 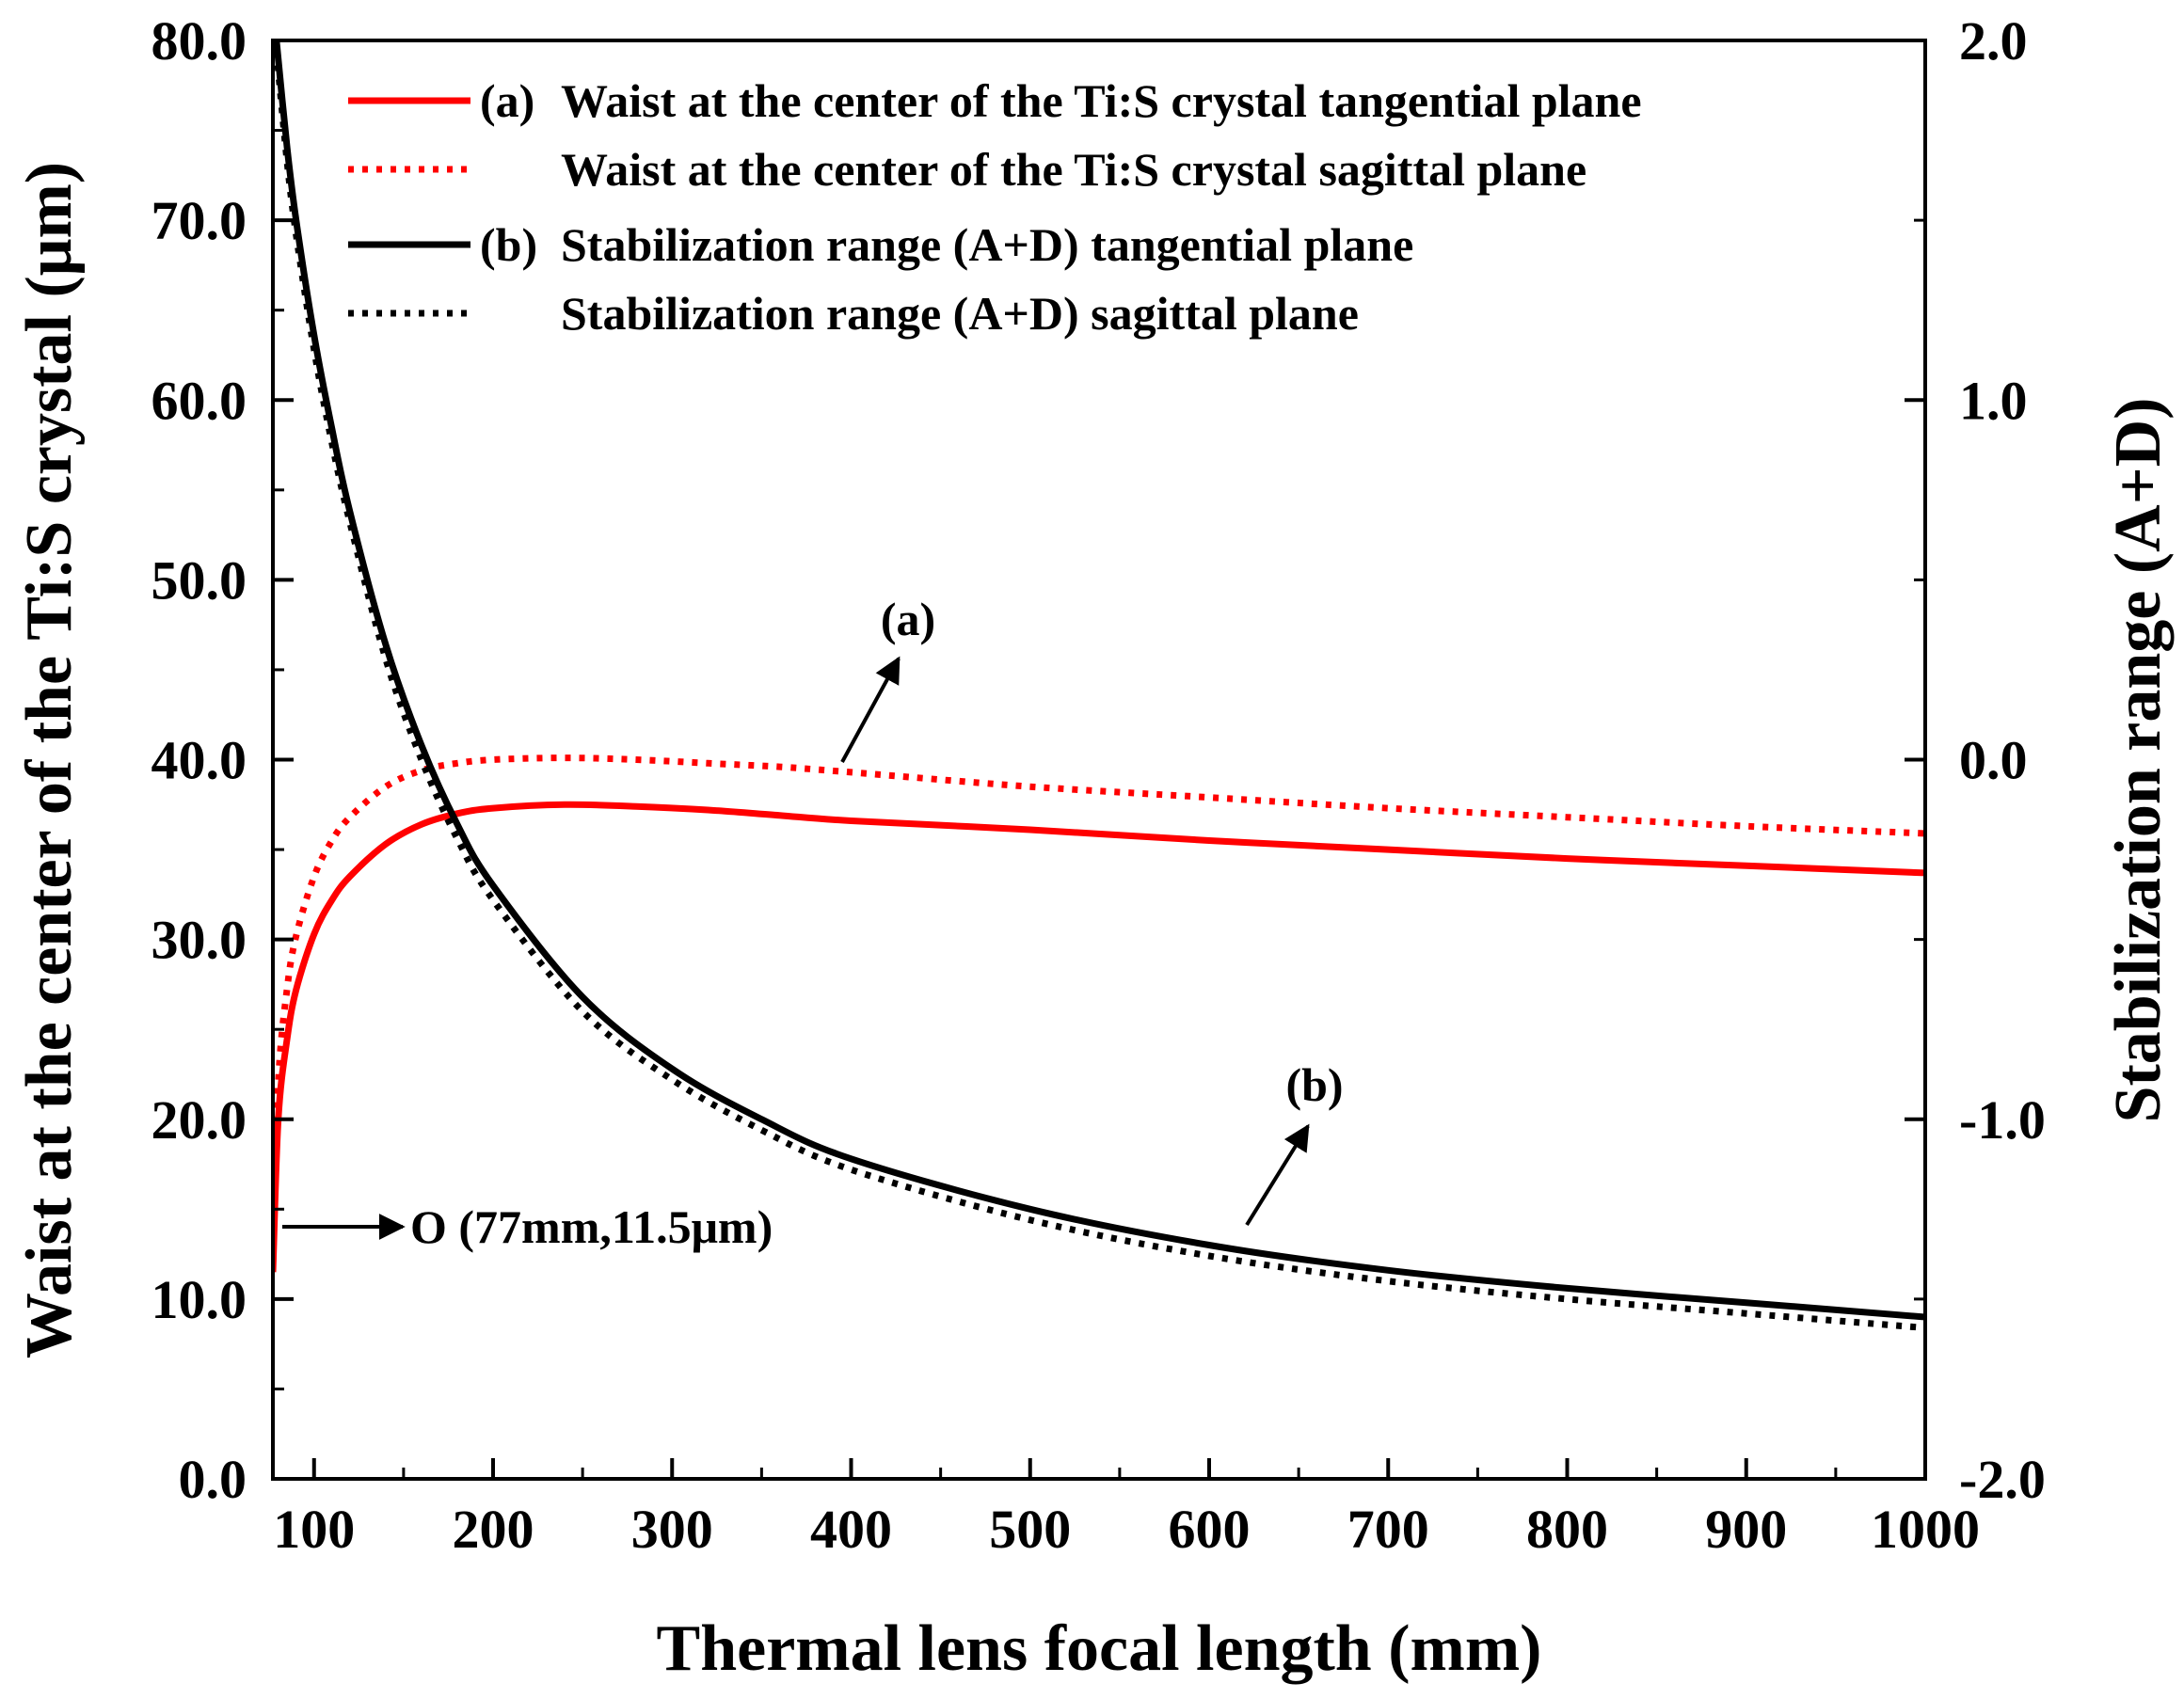 I want to click on x-tick-label-600: 600, so click(x=1210, y=1529).